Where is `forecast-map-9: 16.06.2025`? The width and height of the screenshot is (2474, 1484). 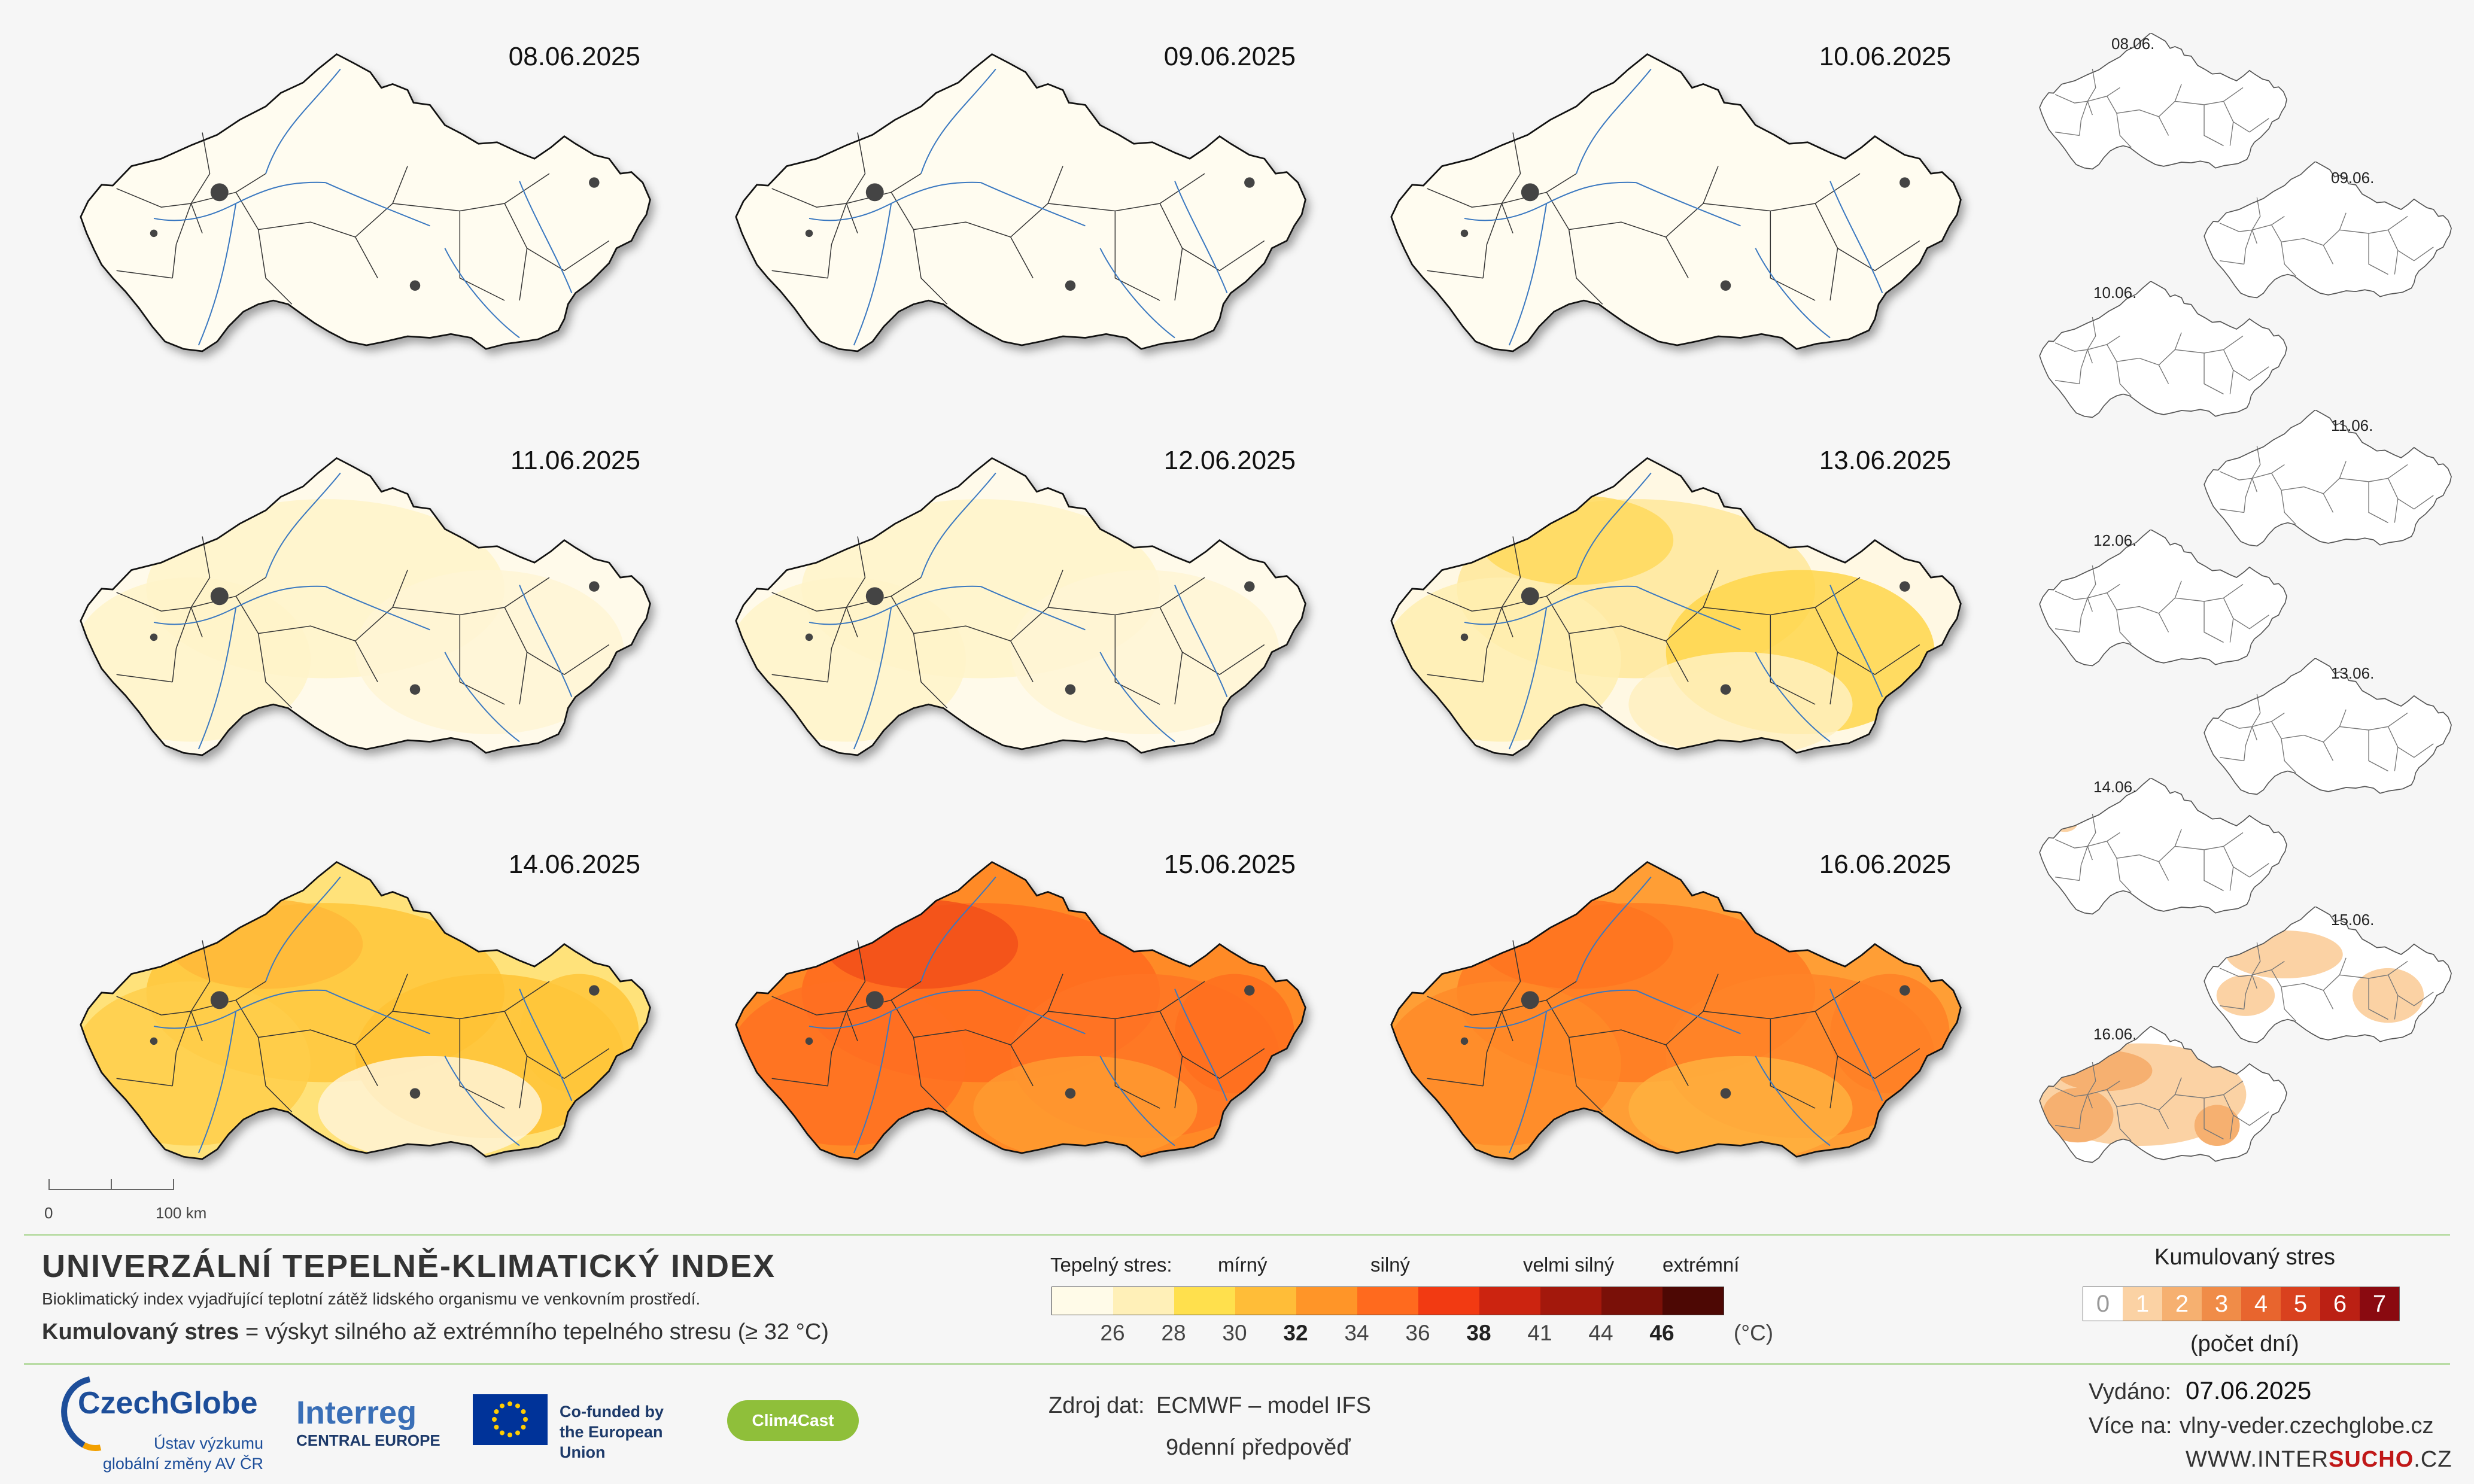
forecast-map-9: 16.06.2025 is located at coordinates (1662, 1012).